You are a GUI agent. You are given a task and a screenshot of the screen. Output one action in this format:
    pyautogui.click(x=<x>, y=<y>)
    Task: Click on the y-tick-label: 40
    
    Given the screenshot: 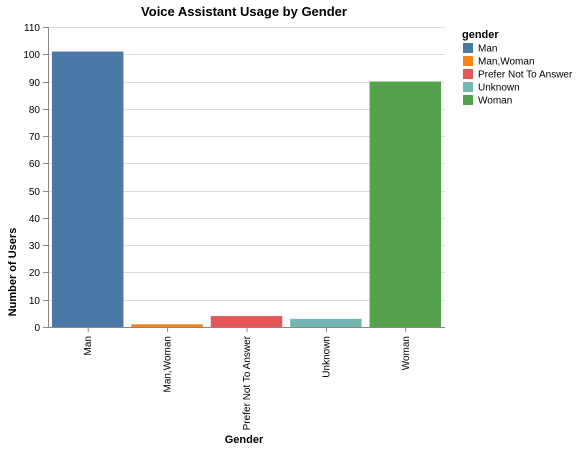 What is the action you would take?
    pyautogui.click(x=35, y=219)
    